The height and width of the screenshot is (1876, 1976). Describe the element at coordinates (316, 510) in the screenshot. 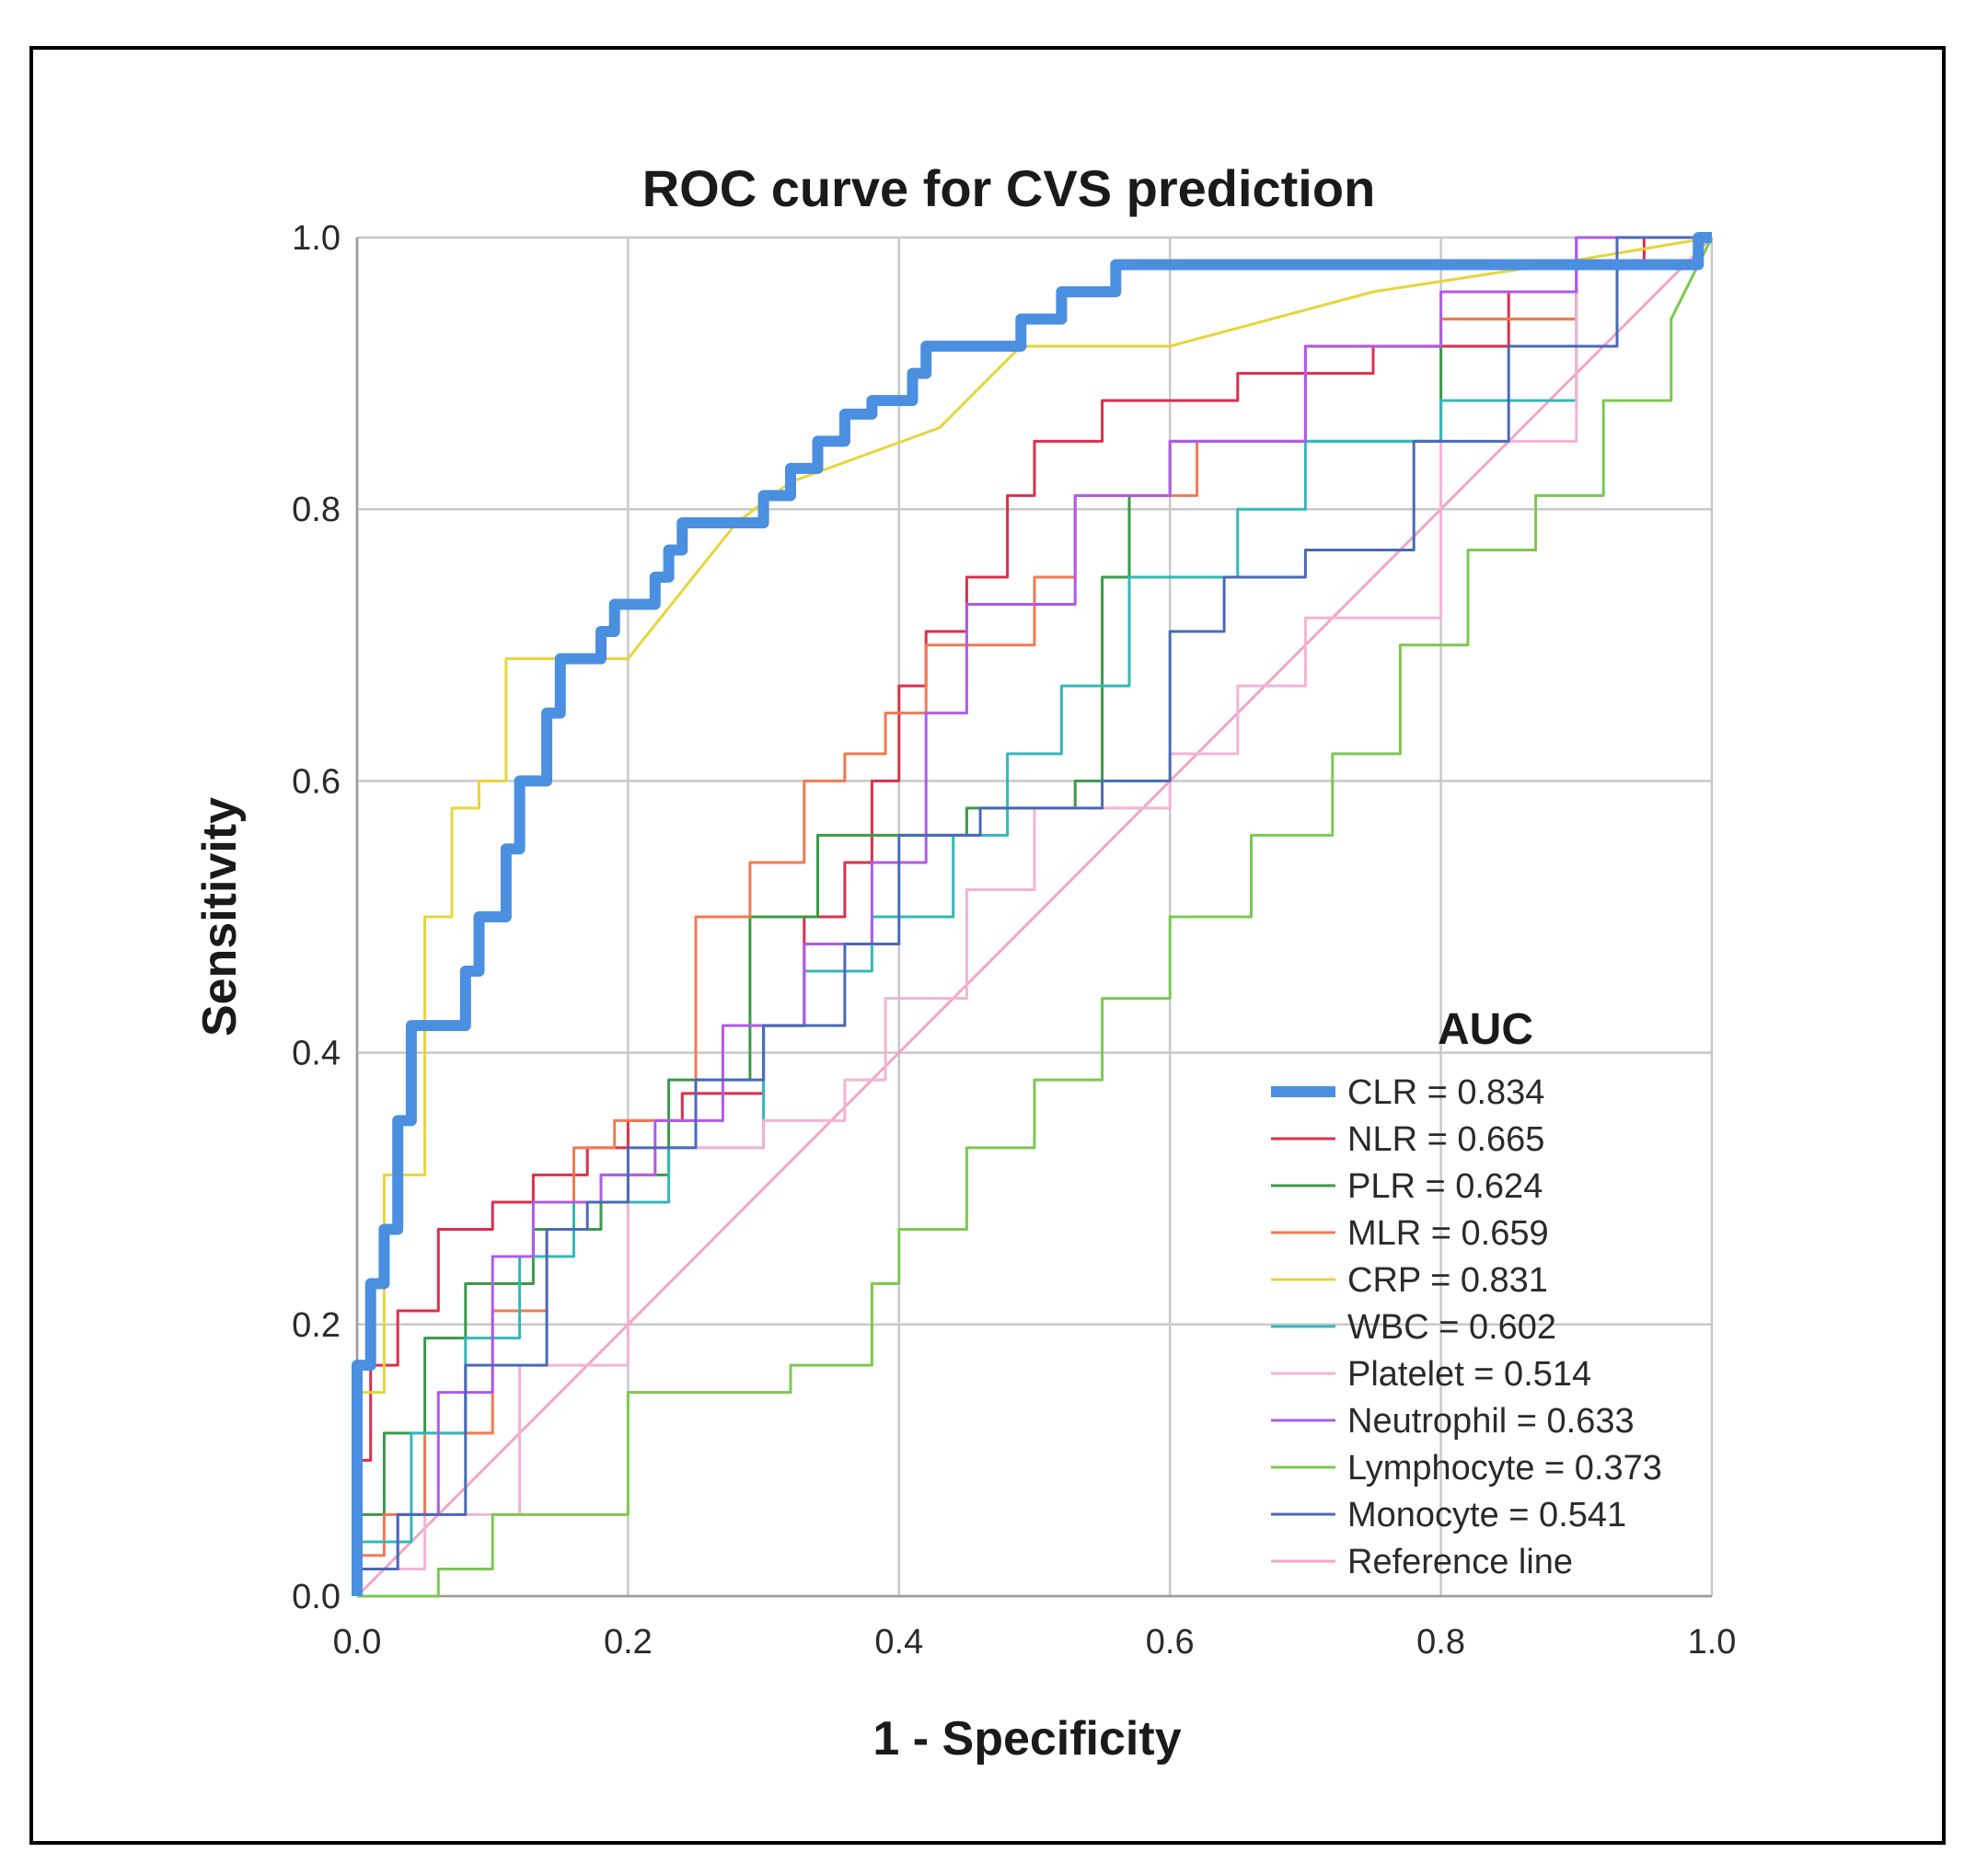

I see `y-tick-label: 0.8` at that location.